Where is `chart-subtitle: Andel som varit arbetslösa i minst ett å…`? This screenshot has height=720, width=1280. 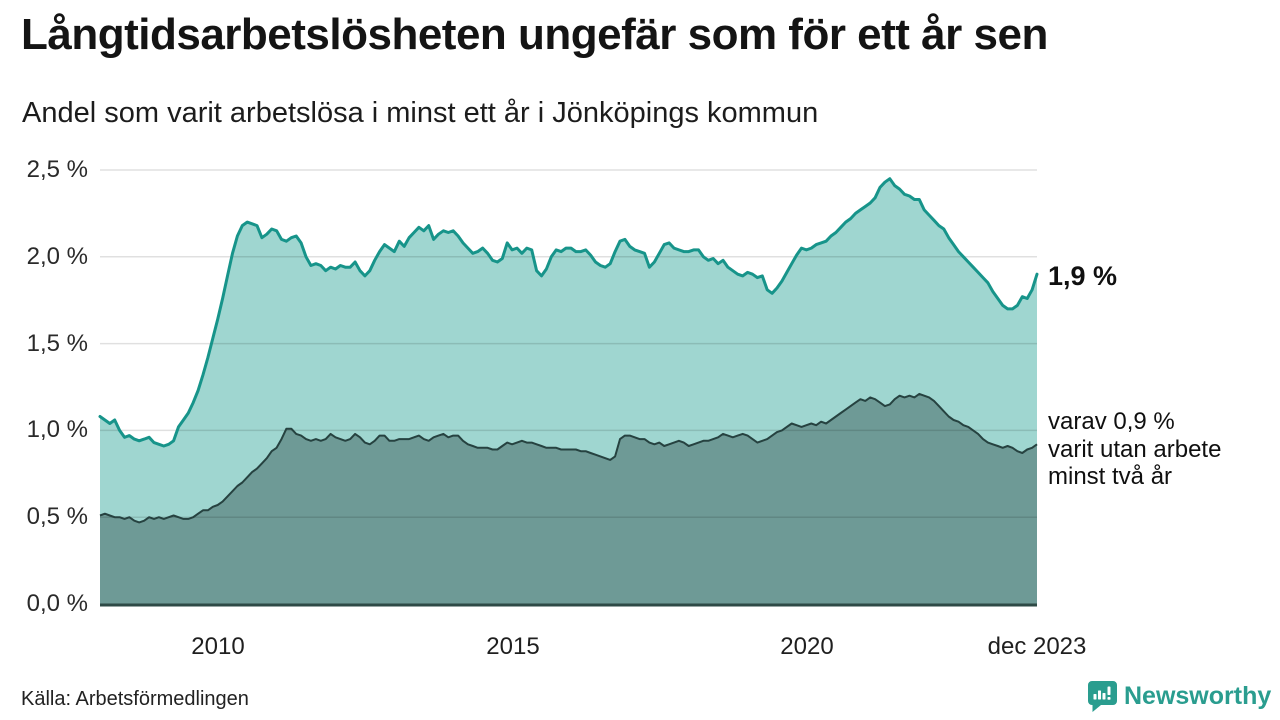 chart-subtitle: Andel som varit arbetslösa i minst ett å… is located at coordinates (420, 113).